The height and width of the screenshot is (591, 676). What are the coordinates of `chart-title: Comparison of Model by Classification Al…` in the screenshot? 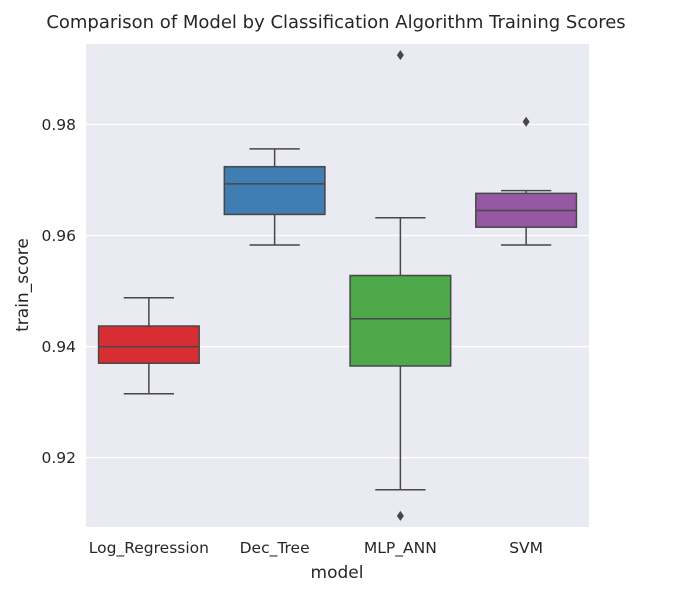 It's located at (335, 22).